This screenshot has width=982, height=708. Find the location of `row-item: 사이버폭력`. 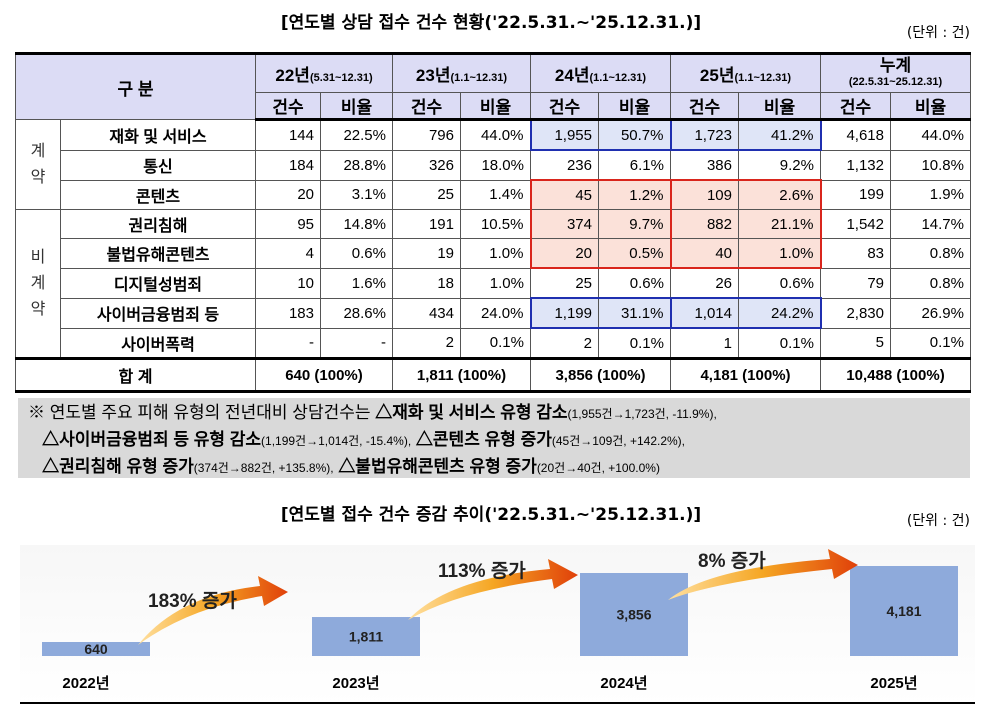

row-item: 사이버폭력 is located at coordinates (158, 343).